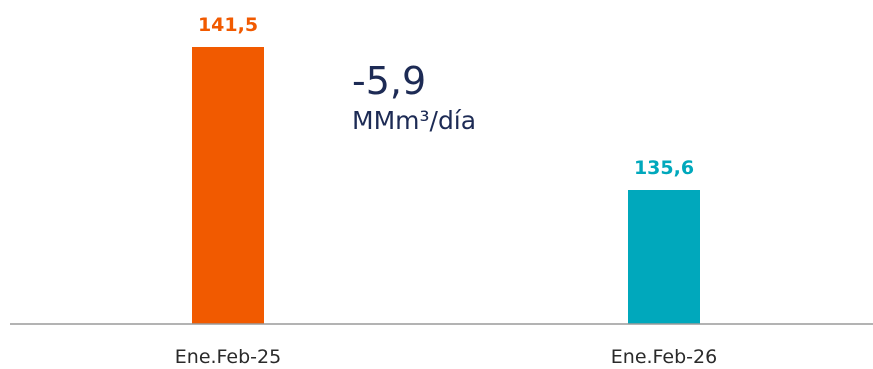 The image size is (873, 369). Describe the element at coordinates (664, 168) in the screenshot. I see `bar-value-label-2: 135,6` at that location.